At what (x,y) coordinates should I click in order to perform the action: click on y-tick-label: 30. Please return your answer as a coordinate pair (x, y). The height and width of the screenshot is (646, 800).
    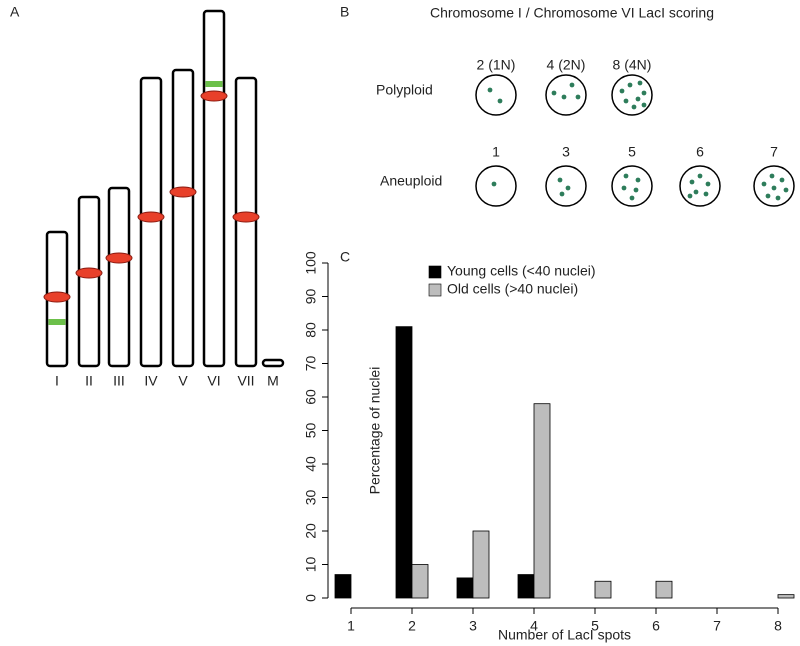
    Looking at the image, I should click on (311, 498).